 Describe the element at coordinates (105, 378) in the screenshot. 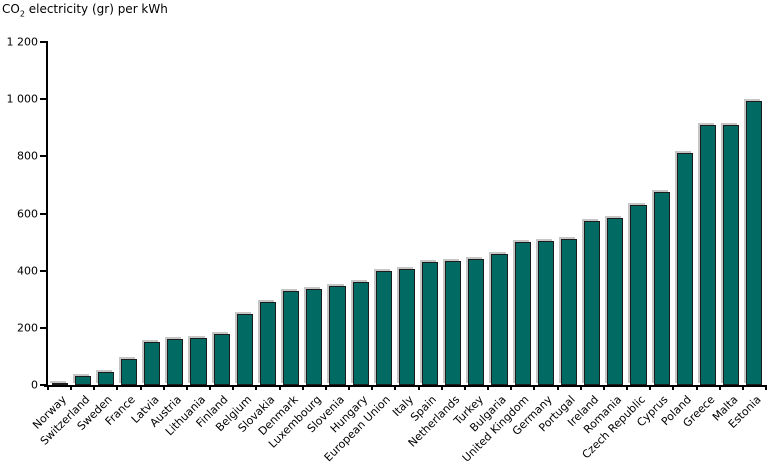

I see `bar-sweden` at that location.